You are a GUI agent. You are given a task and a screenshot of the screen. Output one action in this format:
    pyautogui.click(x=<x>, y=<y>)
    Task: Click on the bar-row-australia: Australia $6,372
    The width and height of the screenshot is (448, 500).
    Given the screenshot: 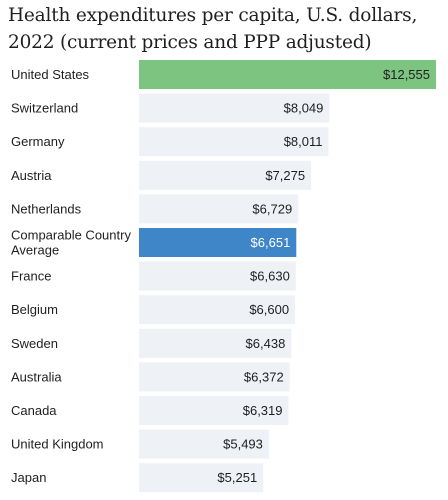 What is the action you would take?
    pyautogui.click(x=150, y=377)
    